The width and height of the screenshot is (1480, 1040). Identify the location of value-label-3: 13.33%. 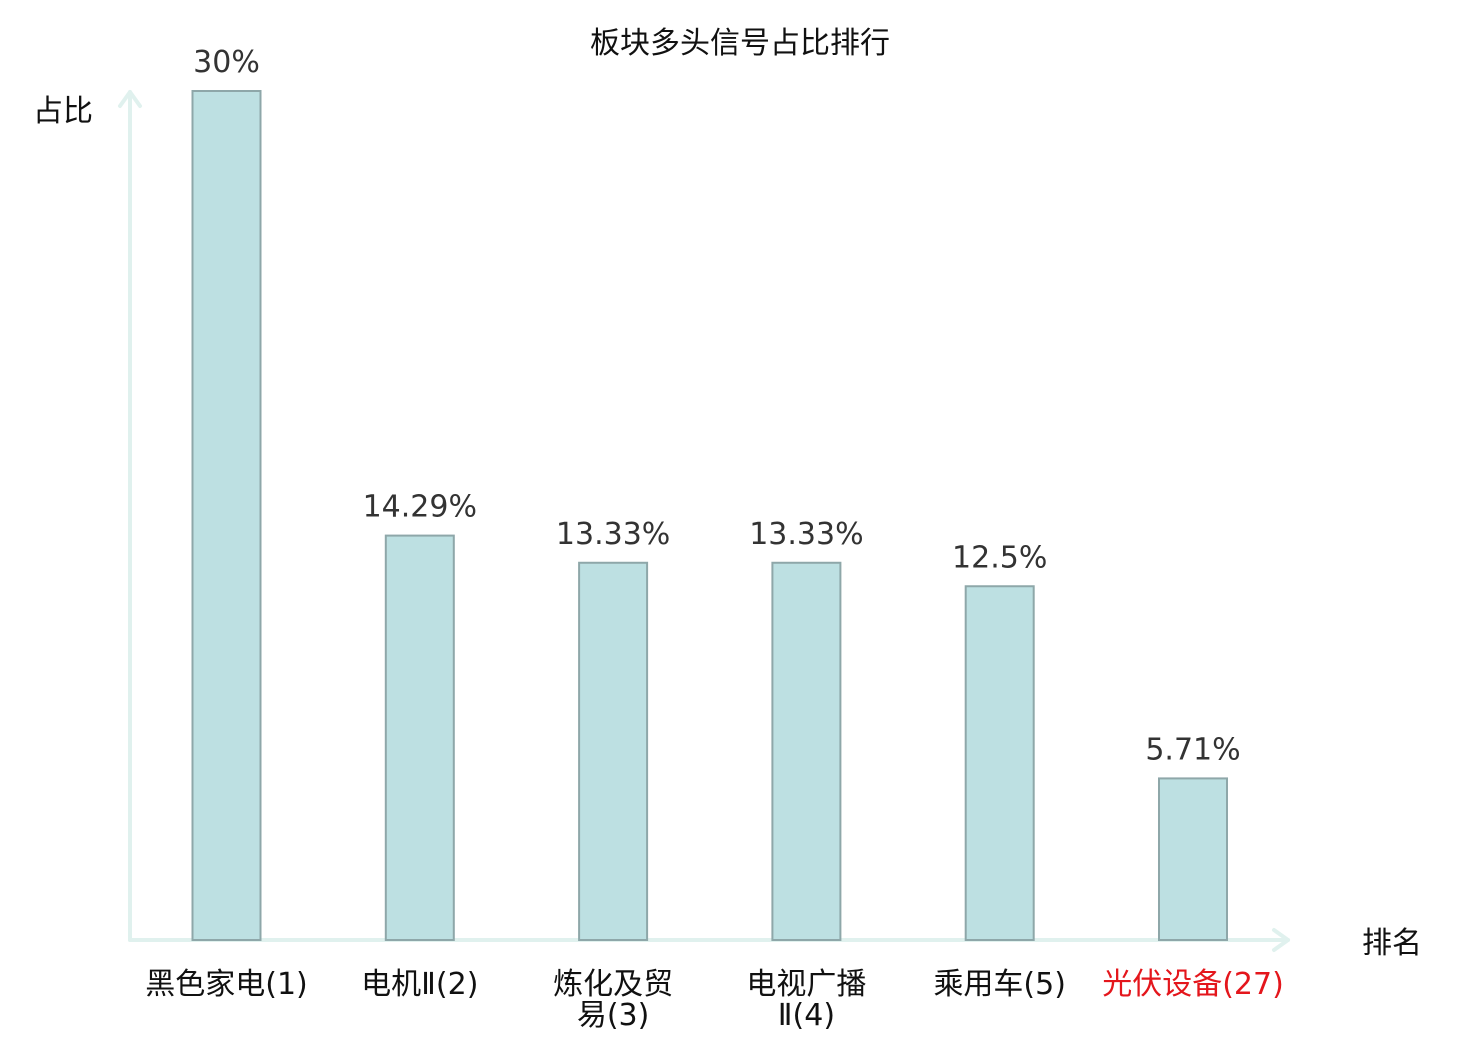
(613, 534).